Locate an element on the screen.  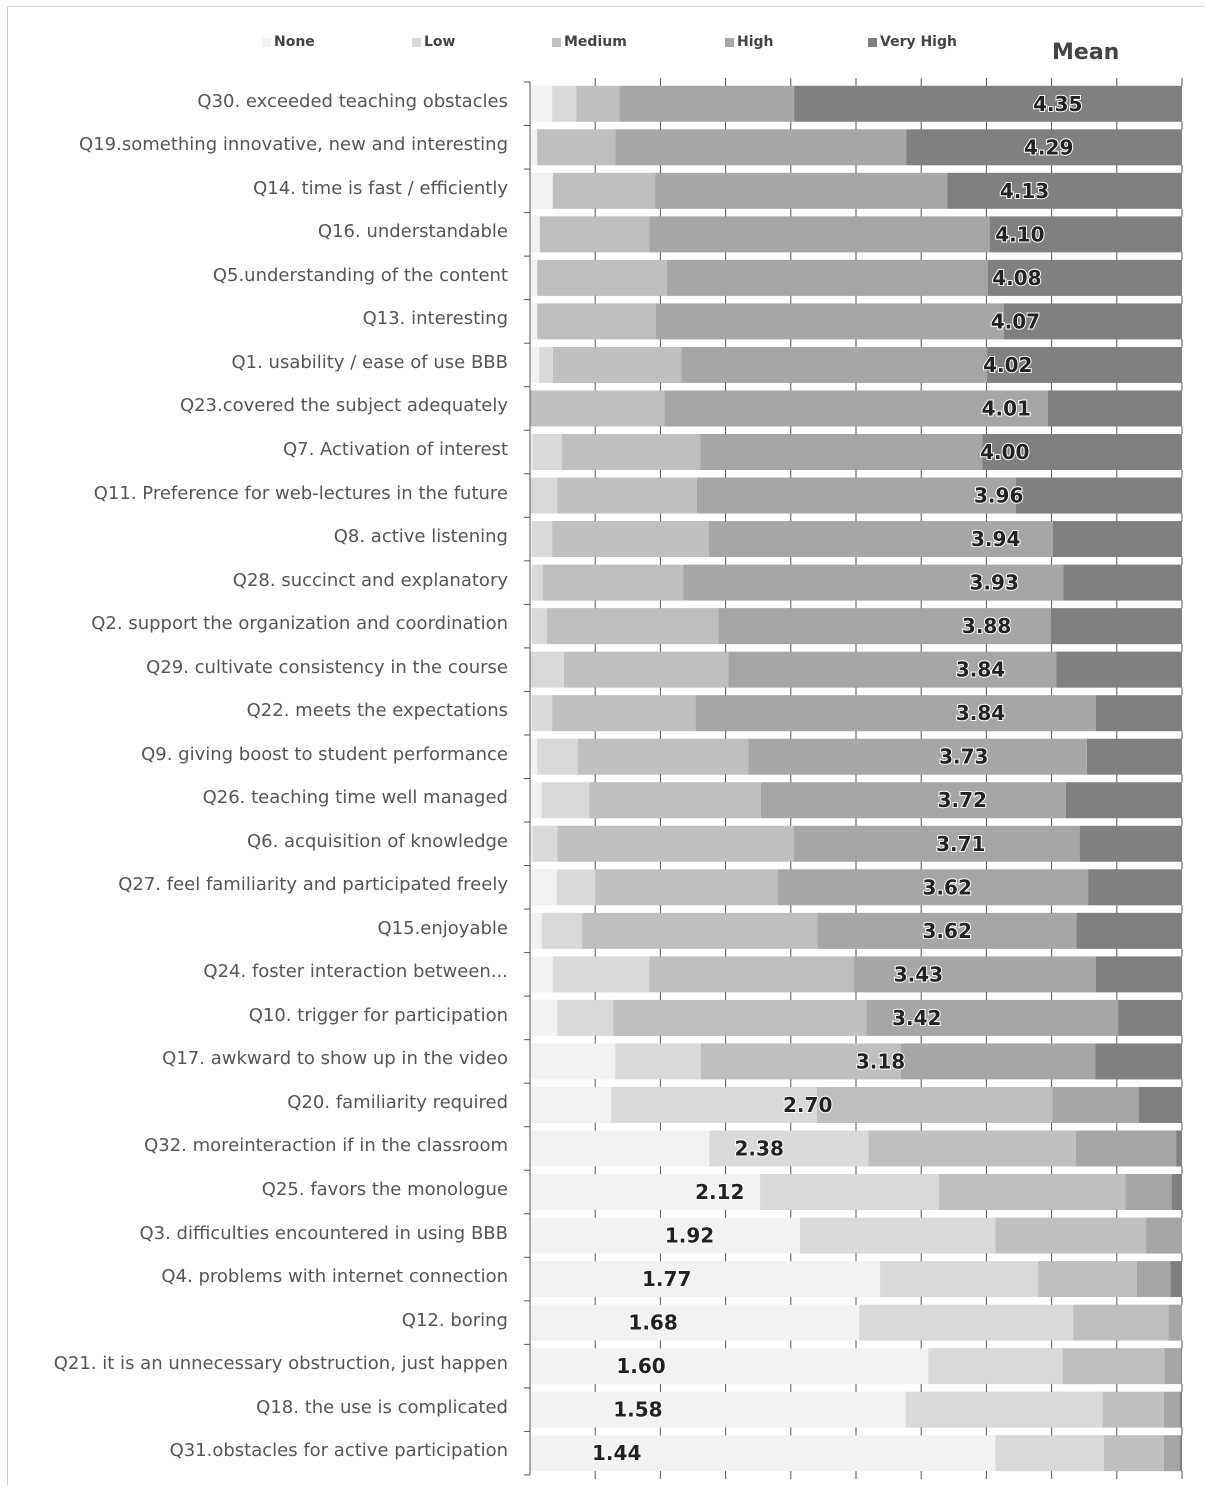
question-label: Q28. succinct and explanatory is located at coordinates (370, 580).